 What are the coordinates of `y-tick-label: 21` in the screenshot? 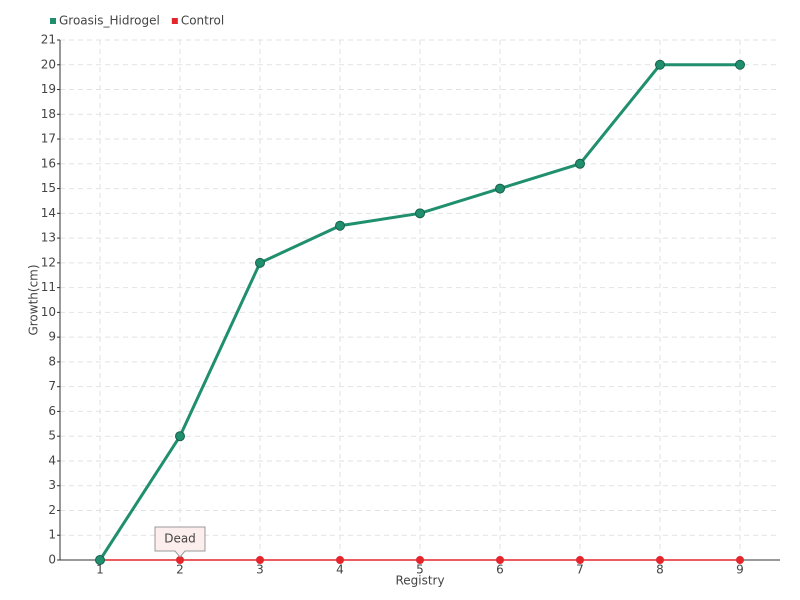 It's located at (48, 40).